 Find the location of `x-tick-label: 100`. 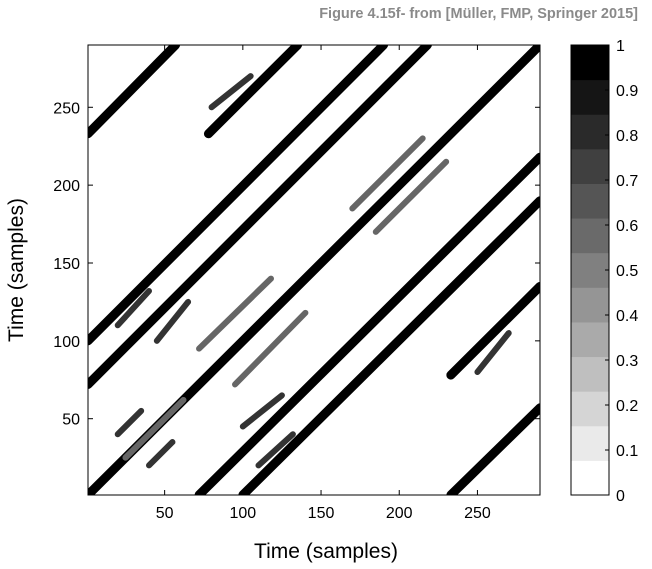

x-tick-label: 100 is located at coordinates (242, 513).